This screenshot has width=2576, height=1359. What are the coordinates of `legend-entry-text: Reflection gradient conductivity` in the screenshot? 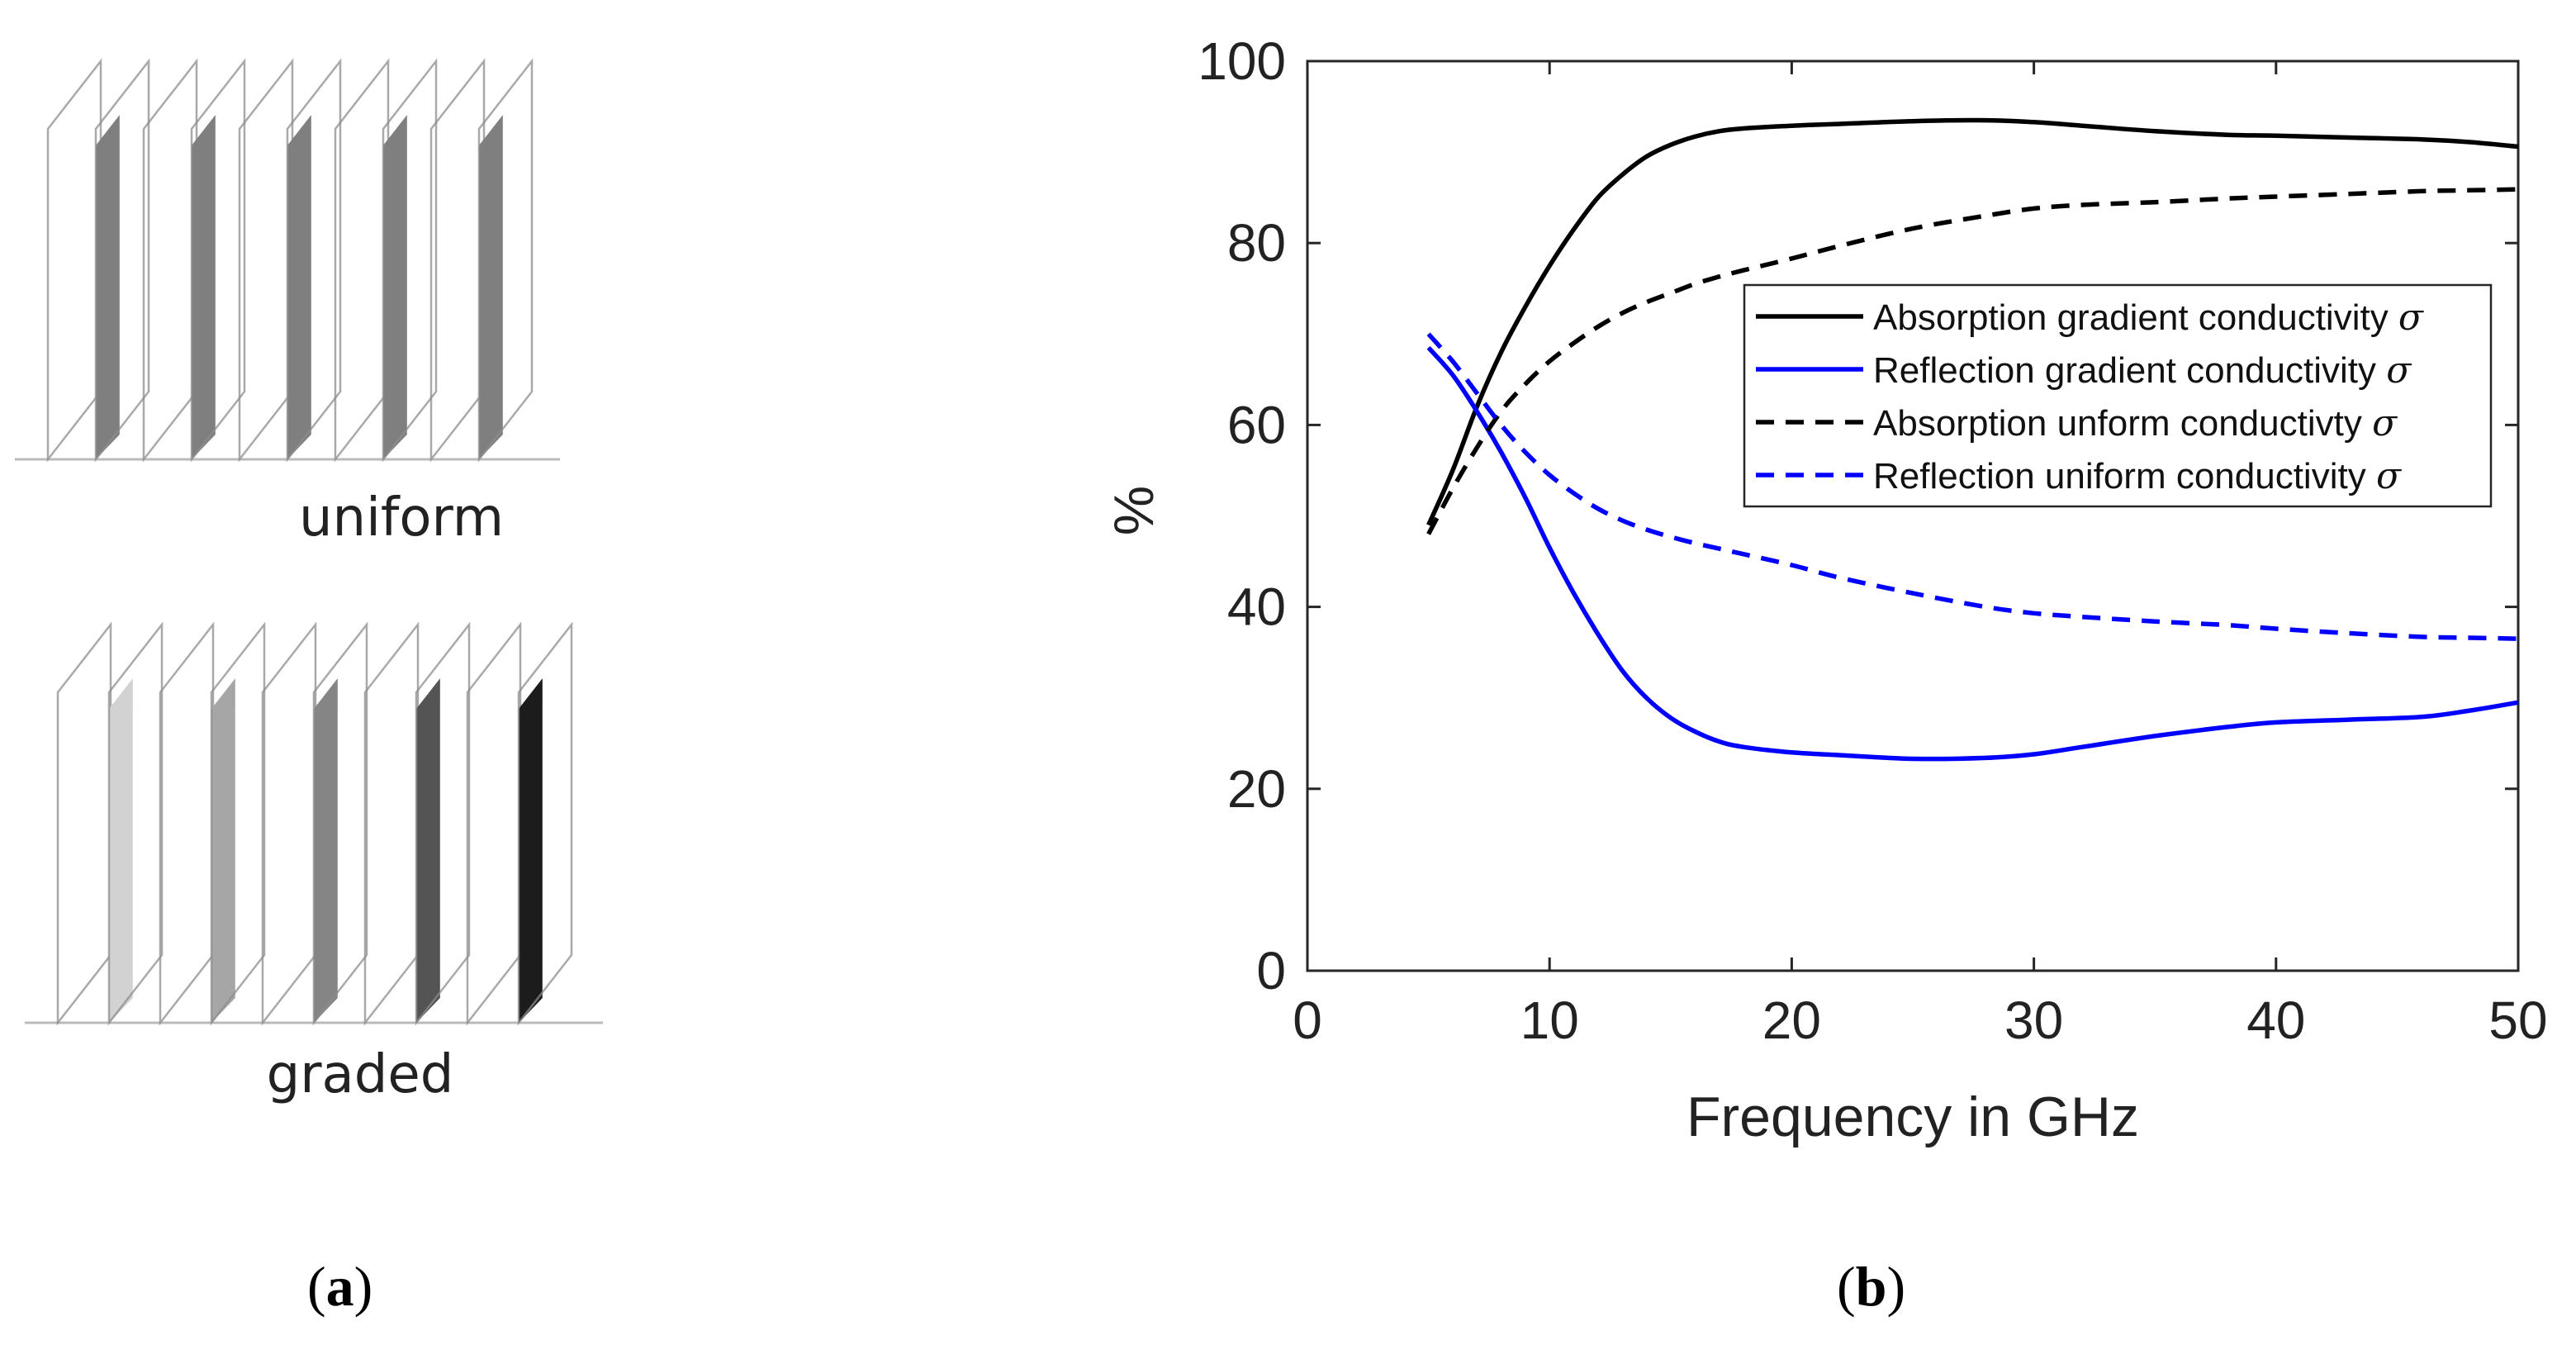 It's located at (2129, 370).